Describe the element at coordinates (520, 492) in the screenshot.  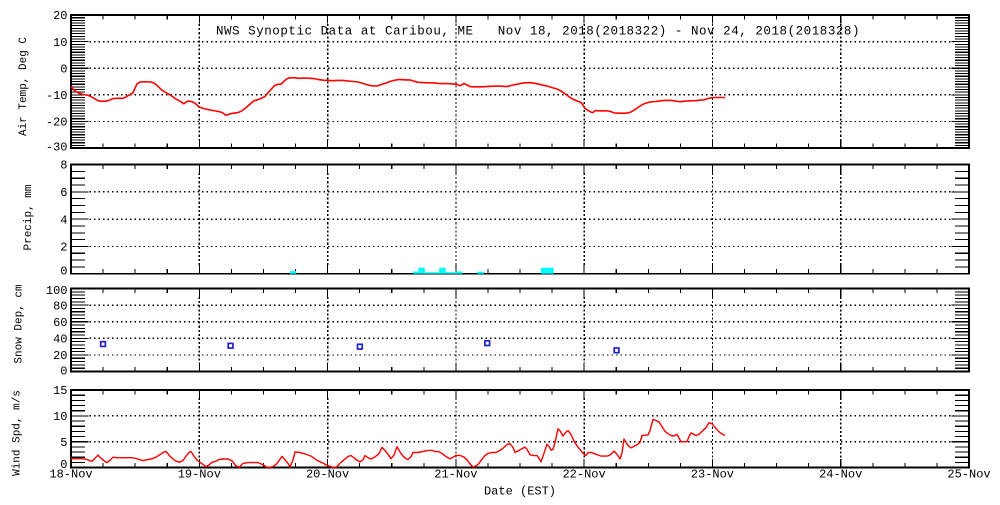
I see `svg-text: Date (EST)` at that location.